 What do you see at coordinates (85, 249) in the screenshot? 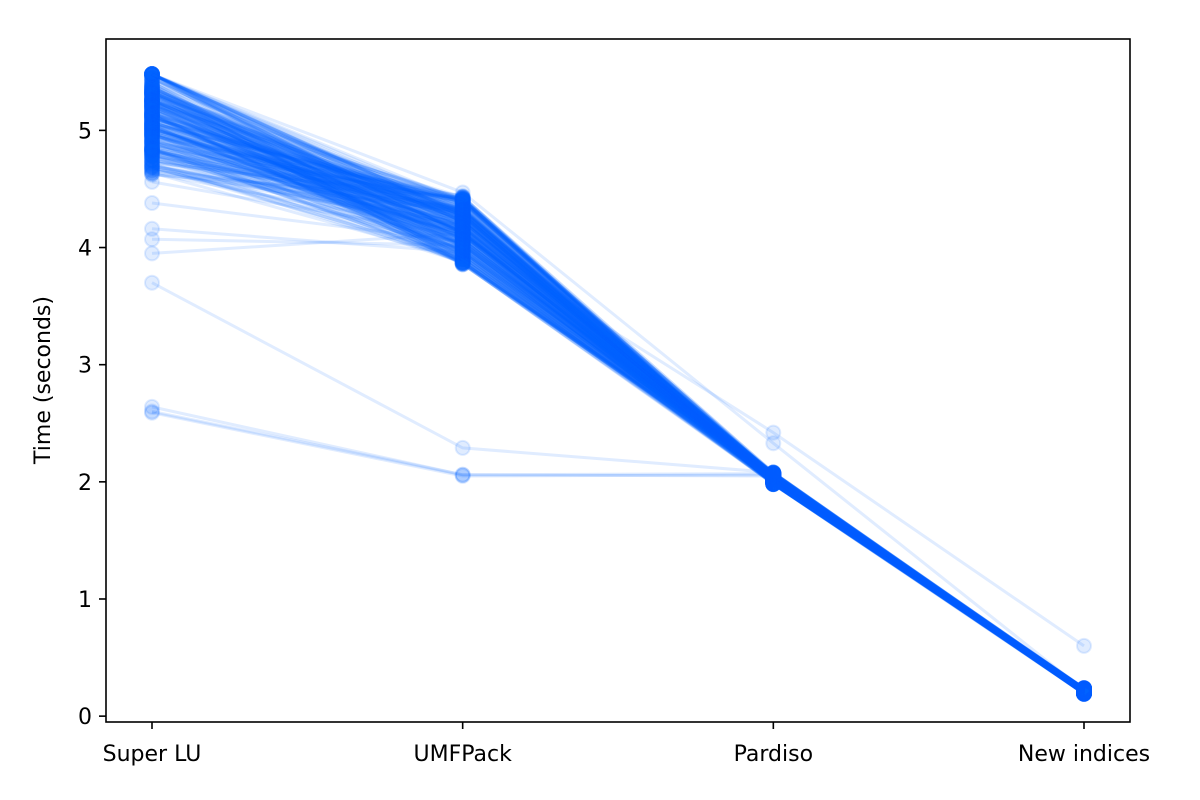
I see `y-tick-label: 4` at bounding box center [85, 249].